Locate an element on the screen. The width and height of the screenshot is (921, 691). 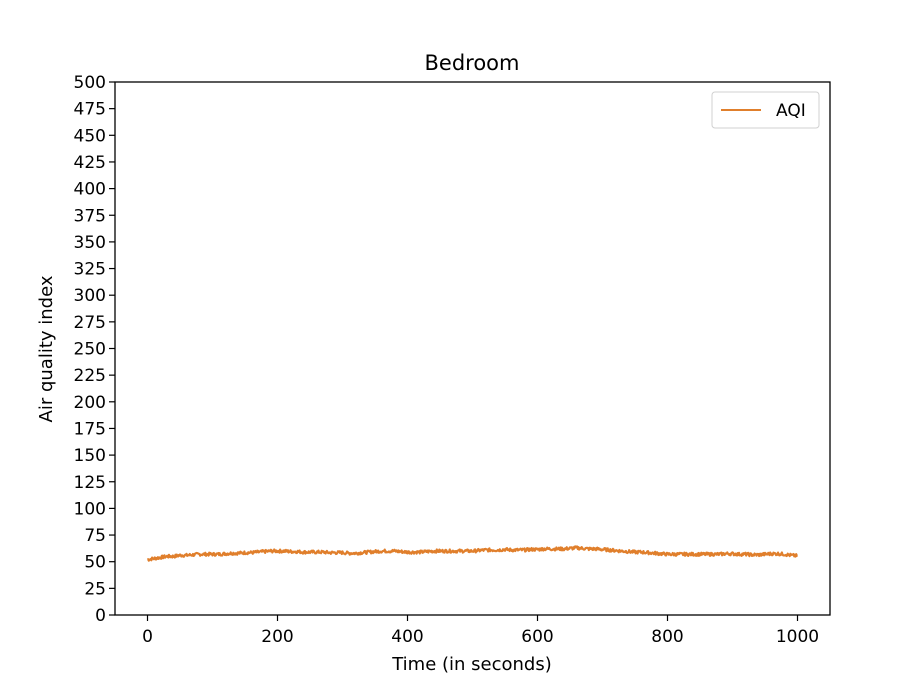
y-tick-label: 425 is located at coordinates (90, 163).